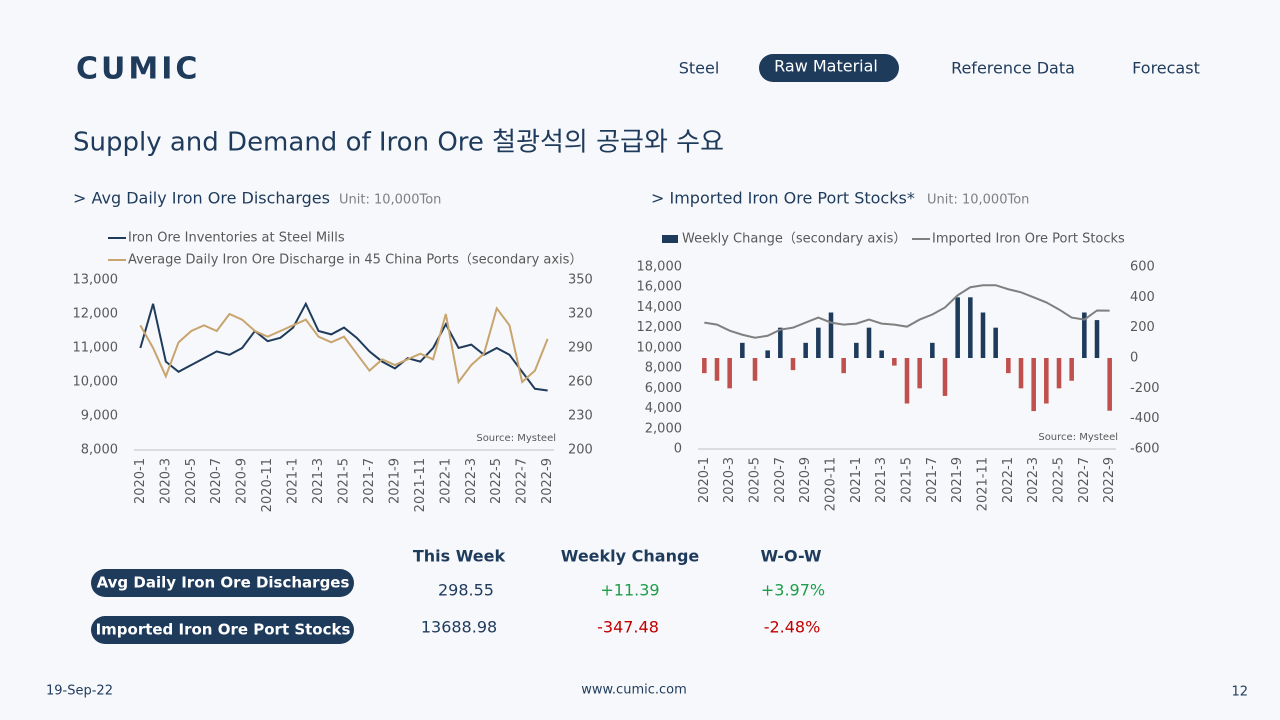 This screenshot has height=720, width=1280. I want to click on nav-item: Raw Material, so click(826, 66).